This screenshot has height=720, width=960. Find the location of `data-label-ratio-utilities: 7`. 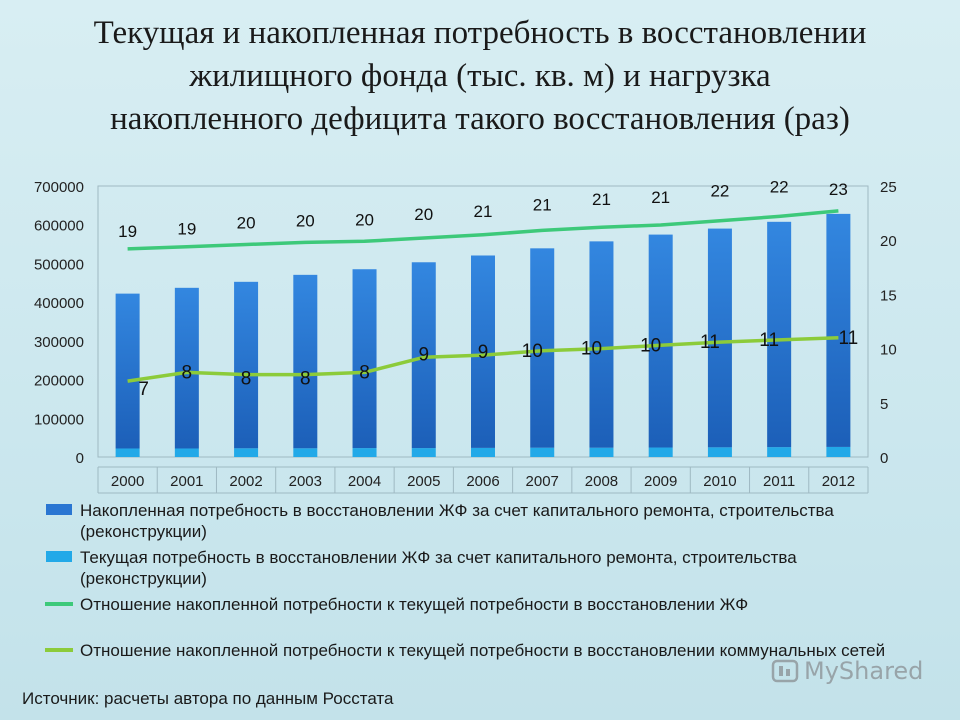

data-label-ratio-utilities: 7 is located at coordinates (143, 389).